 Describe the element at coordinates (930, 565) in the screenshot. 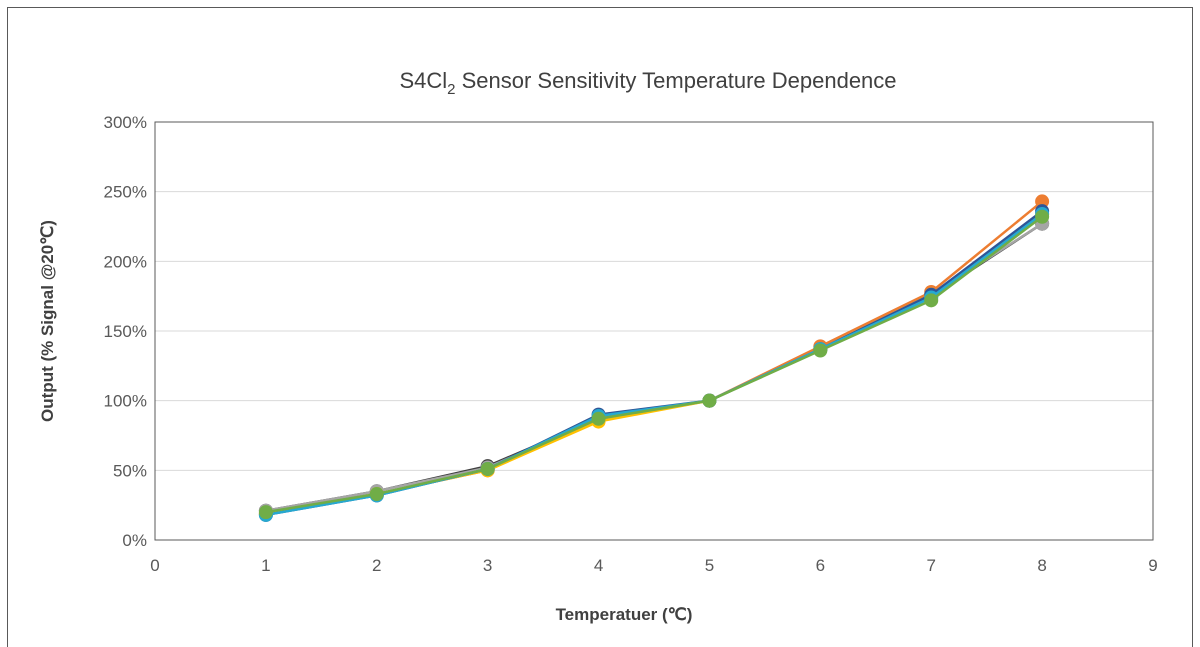

I see `x-tick-label: 7` at that location.